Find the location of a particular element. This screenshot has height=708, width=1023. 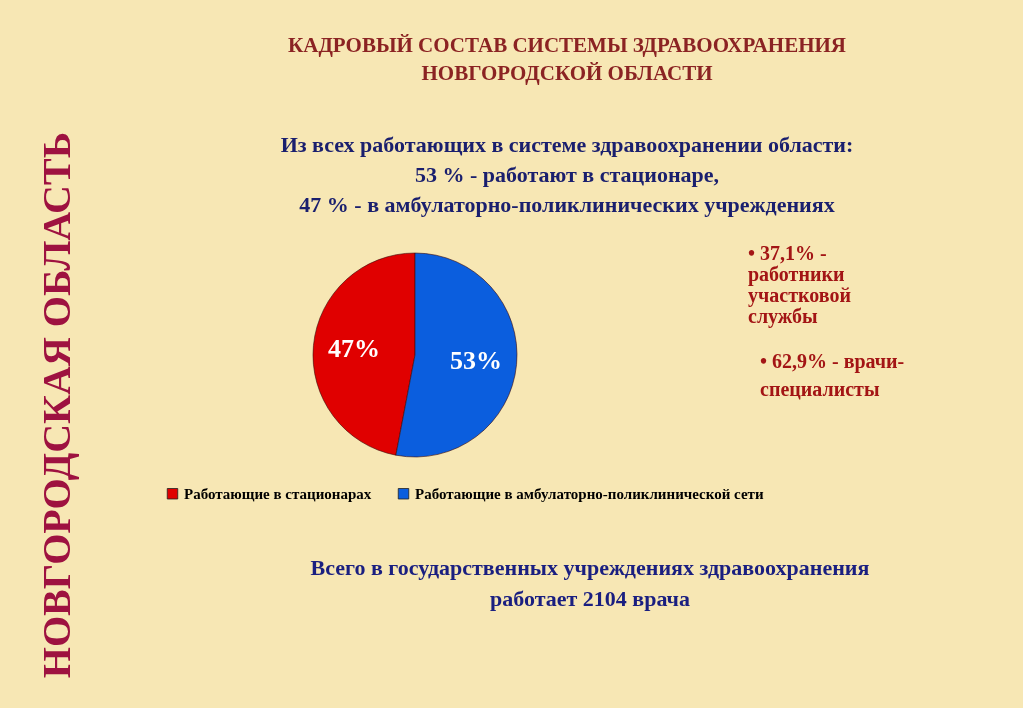

legend-label: Работающие в стационарах is located at coordinates (278, 493).